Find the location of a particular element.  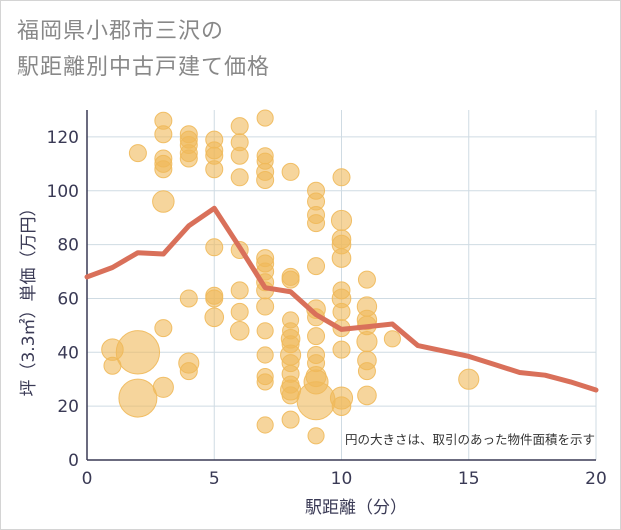

x-tick-label: 15 is located at coordinates (469, 479).